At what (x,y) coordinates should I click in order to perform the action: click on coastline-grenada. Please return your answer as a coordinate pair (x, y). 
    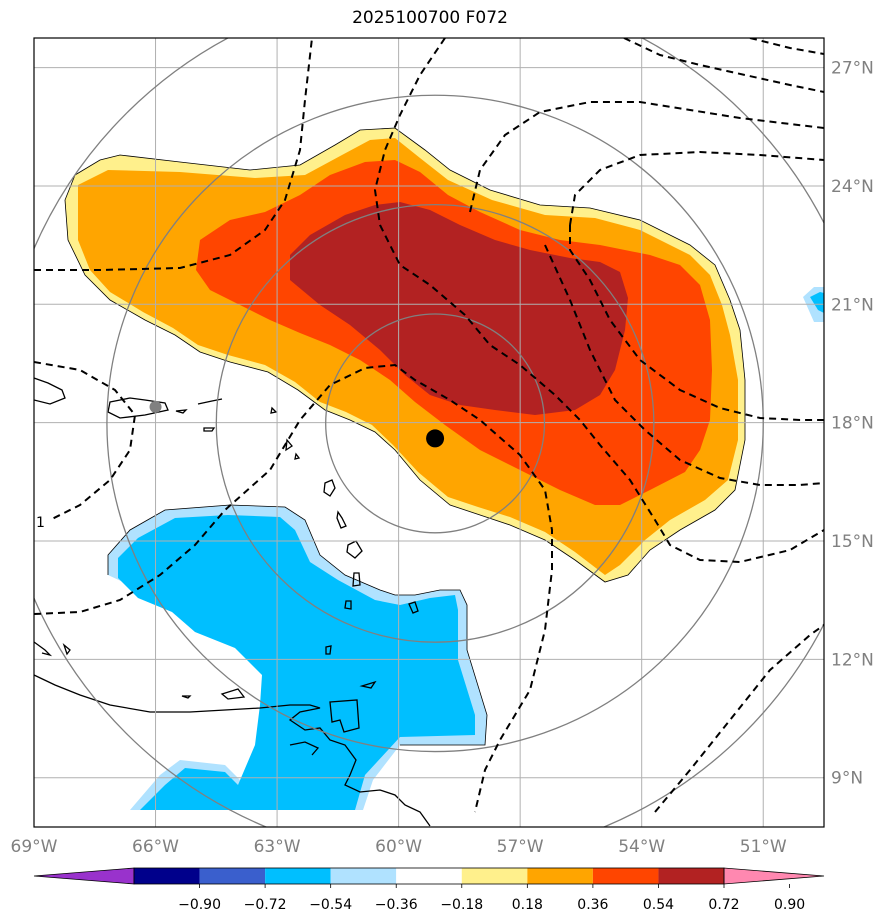
    Looking at the image, I should click on (328, 650).